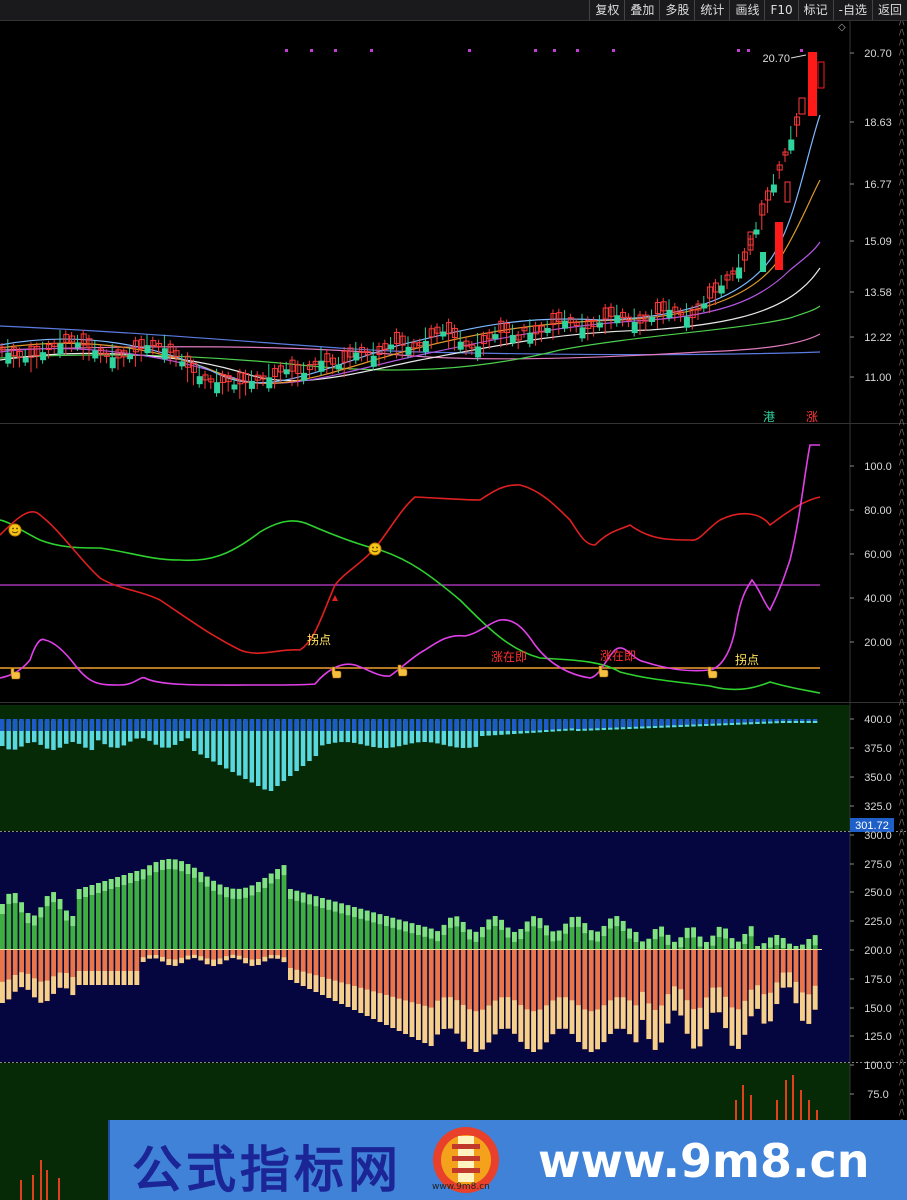 This screenshot has height=1200, width=907. What do you see at coordinates (606, 10) in the screenshot?
I see `toolbar-button-0: 复权` at bounding box center [606, 10].